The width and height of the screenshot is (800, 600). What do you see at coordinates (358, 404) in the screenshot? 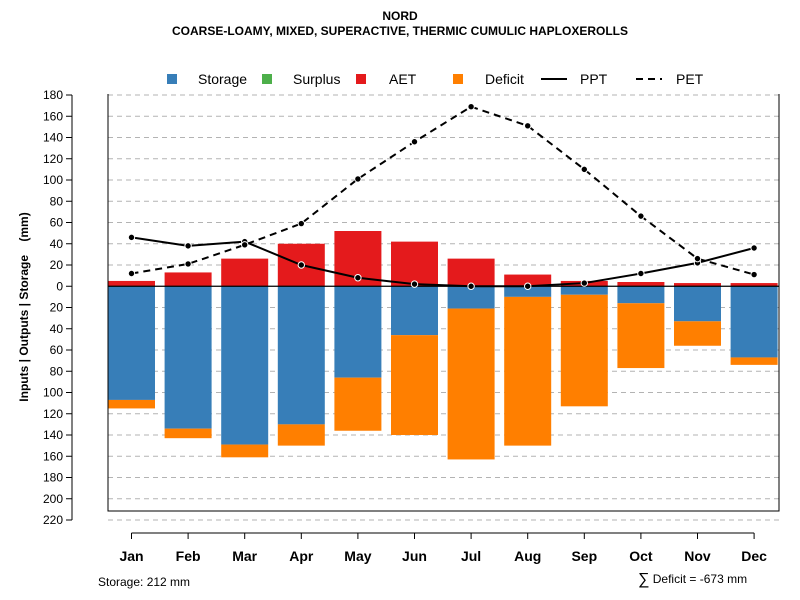
I see `deficit-bar-may` at bounding box center [358, 404].